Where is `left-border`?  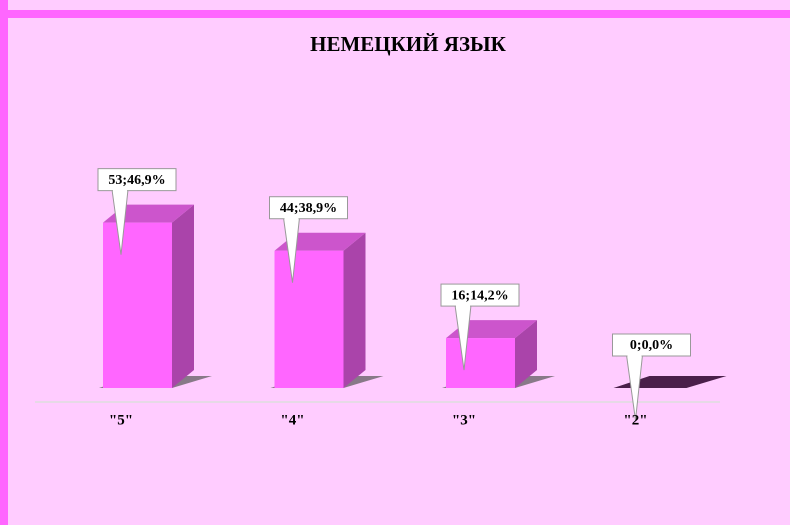 left-border is located at coordinates (4, 262).